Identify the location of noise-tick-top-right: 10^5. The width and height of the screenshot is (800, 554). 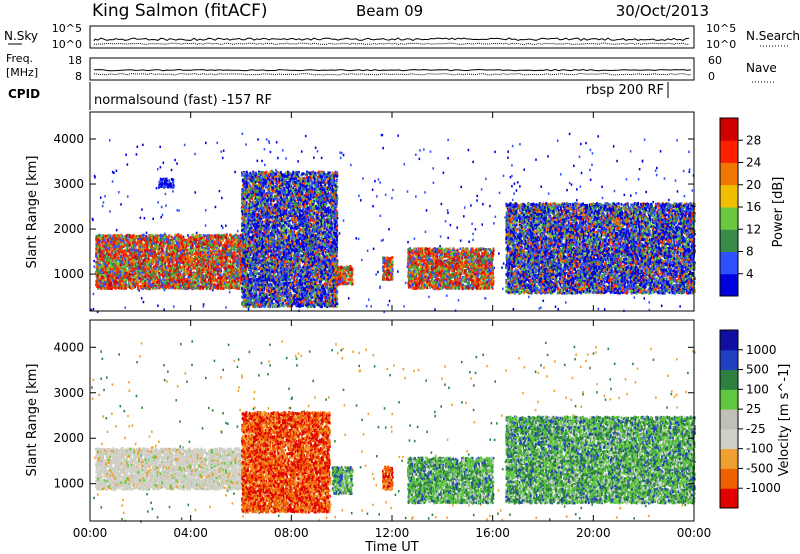
(721, 28).